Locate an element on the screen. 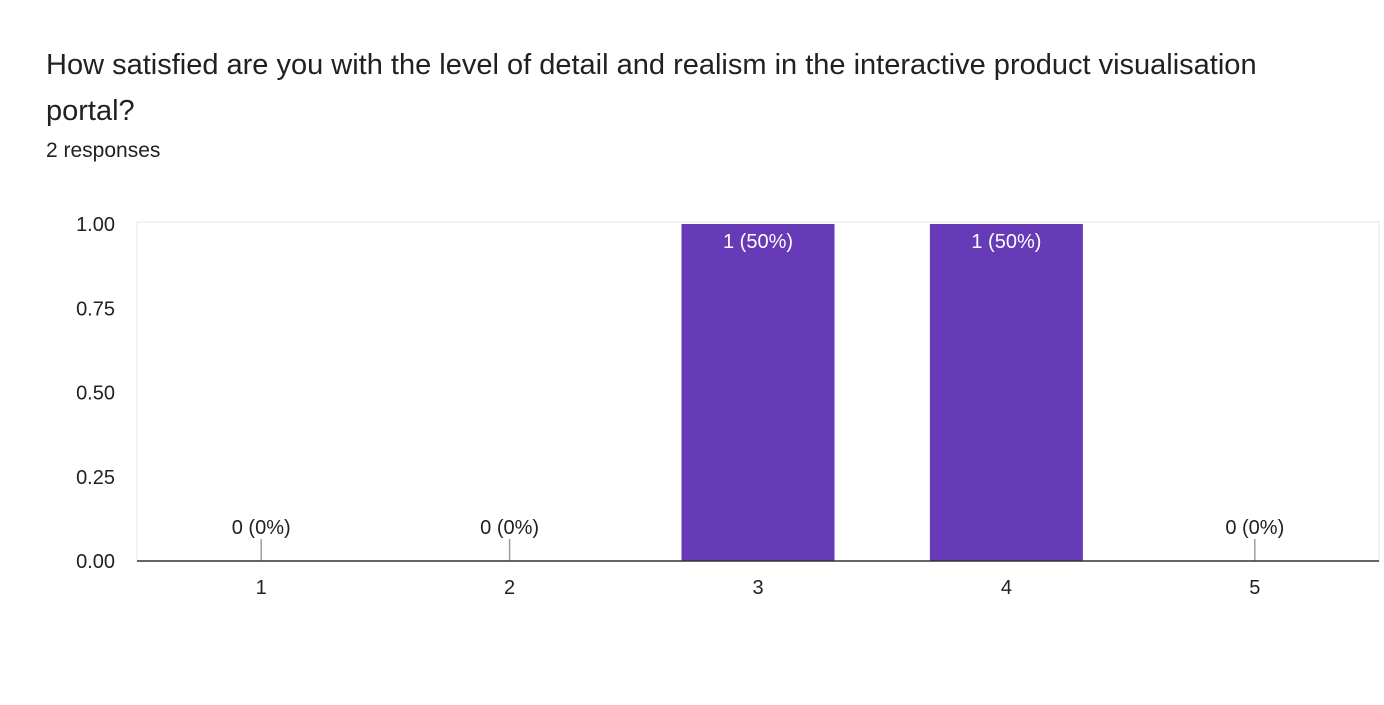 The height and width of the screenshot is (705, 1384). x-tick-label: 3 is located at coordinates (757, 588).